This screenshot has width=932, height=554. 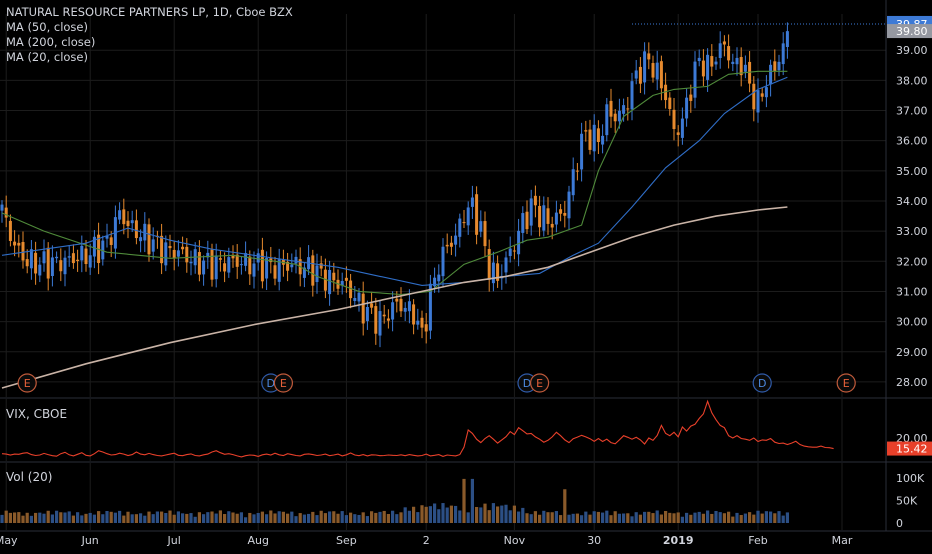 What do you see at coordinates (417, 428) in the screenshot?
I see `vix-line` at bounding box center [417, 428].